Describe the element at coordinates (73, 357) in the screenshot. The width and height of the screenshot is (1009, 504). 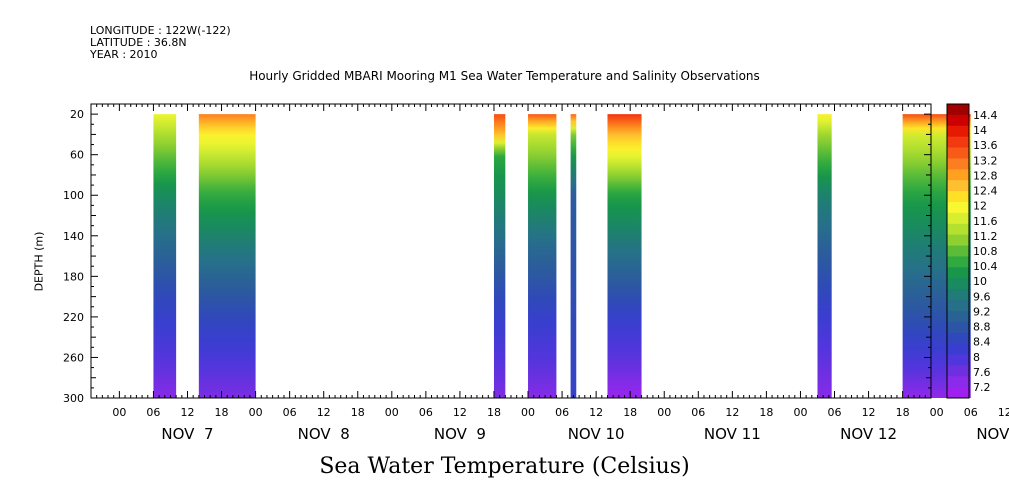
I see `y-tick-label: 260` at that location.